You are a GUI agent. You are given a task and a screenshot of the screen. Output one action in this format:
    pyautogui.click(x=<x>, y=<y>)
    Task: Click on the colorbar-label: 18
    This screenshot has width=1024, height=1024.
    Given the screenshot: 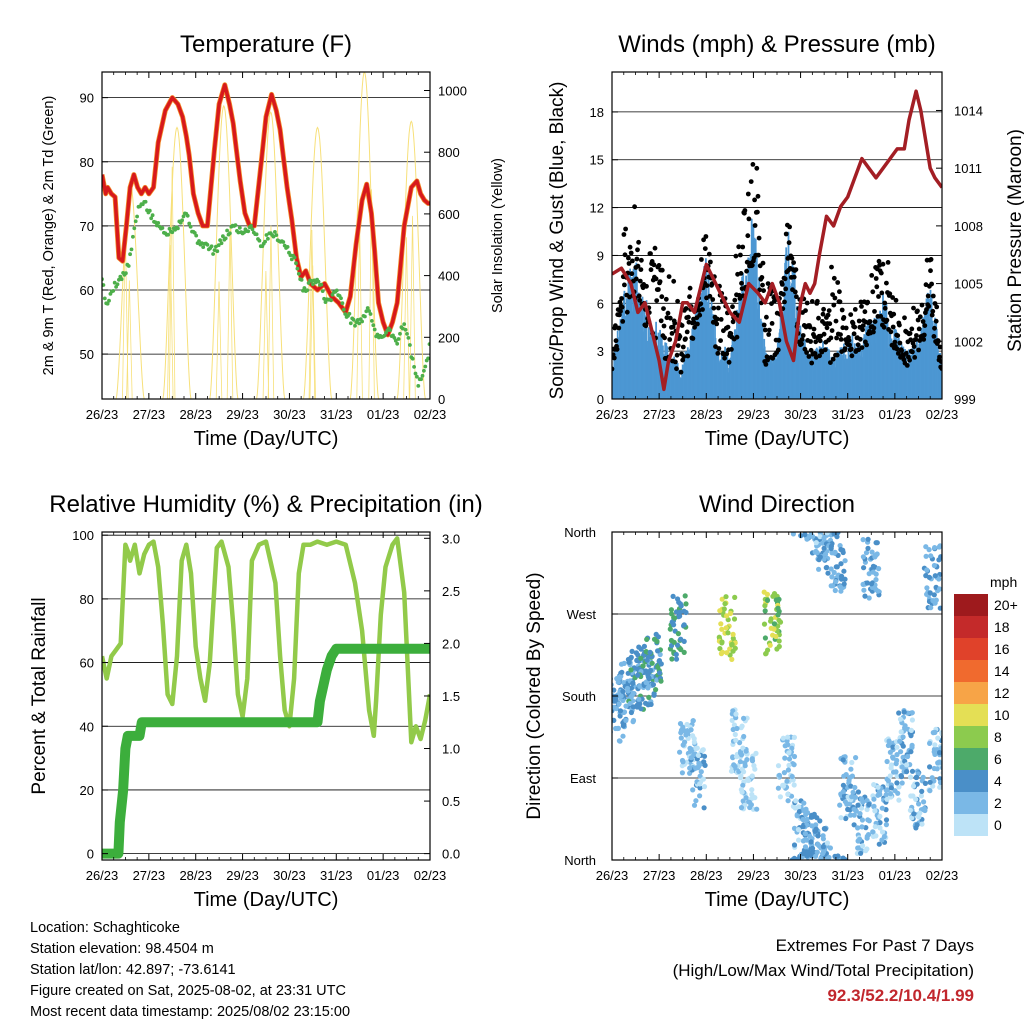 What is the action you would take?
    pyautogui.click(x=1002, y=627)
    